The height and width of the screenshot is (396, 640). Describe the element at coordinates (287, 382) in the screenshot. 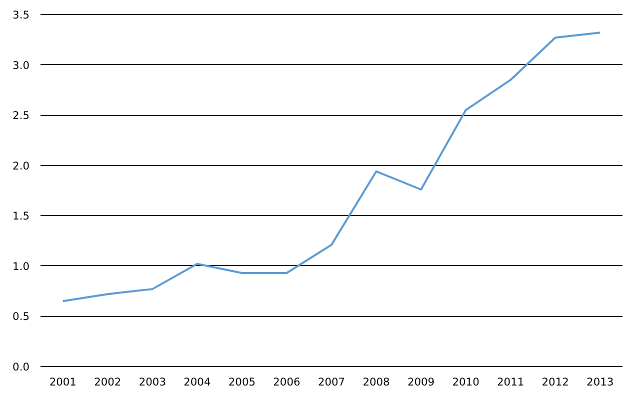

I see `x-tick-label: 2006` at that location.